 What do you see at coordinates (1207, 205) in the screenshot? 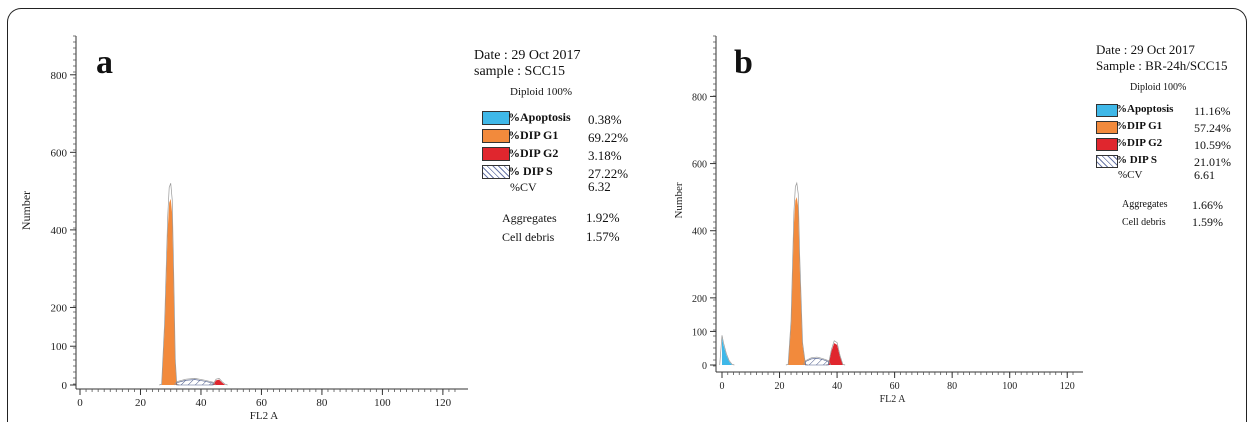
I see `aggregates-value-b: 1.66%` at bounding box center [1207, 205].